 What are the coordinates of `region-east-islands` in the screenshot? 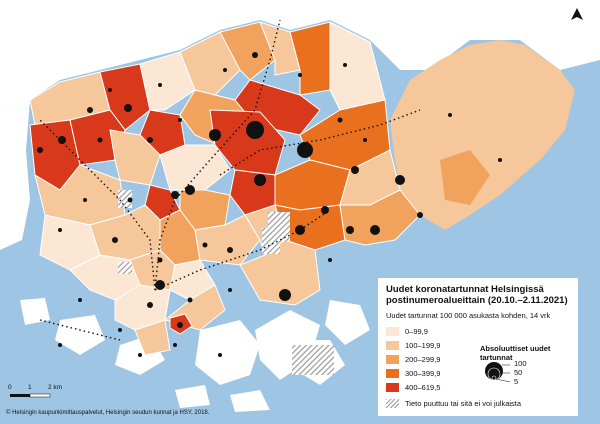 It's located at (482, 135).